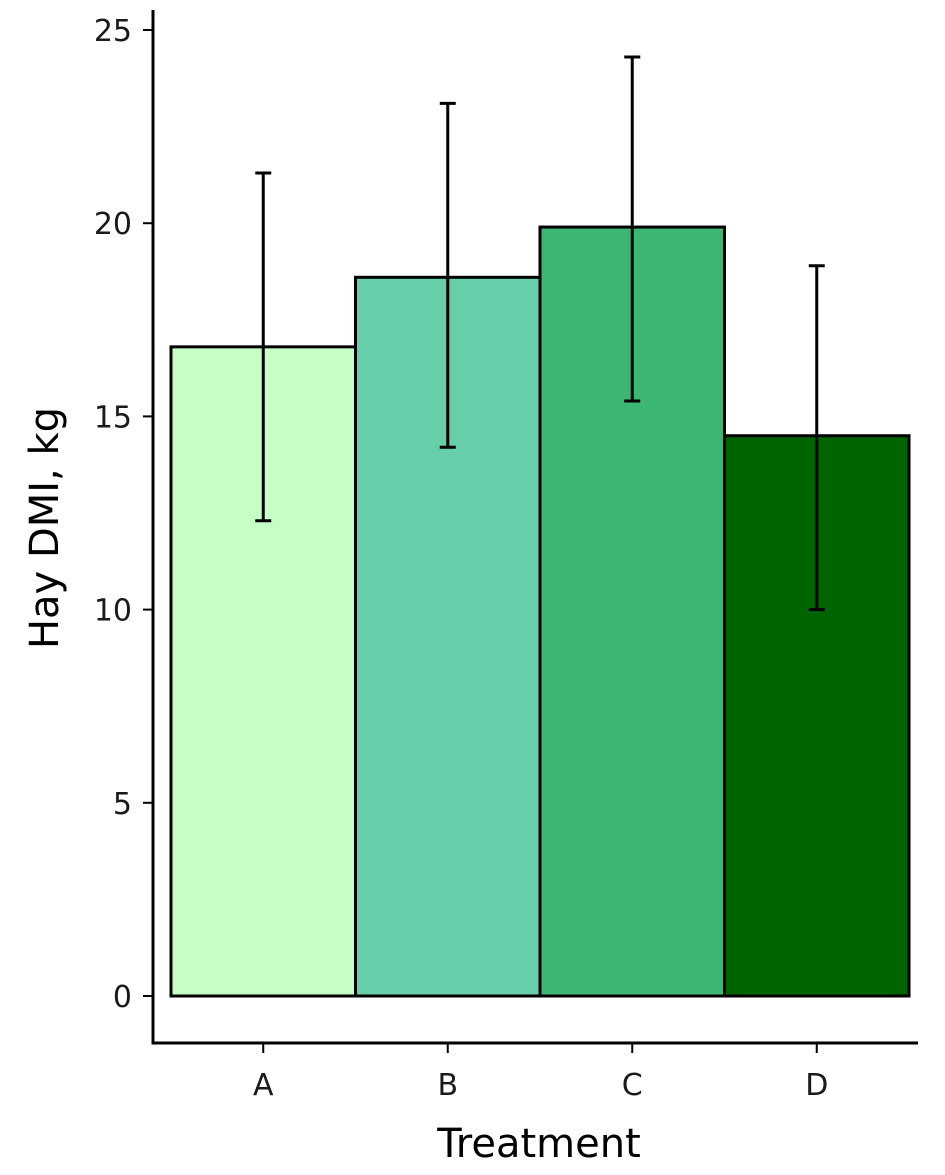 The image size is (945, 1175). Describe the element at coordinates (447, 275) in the screenshot. I see `error-bar-b` at that location.